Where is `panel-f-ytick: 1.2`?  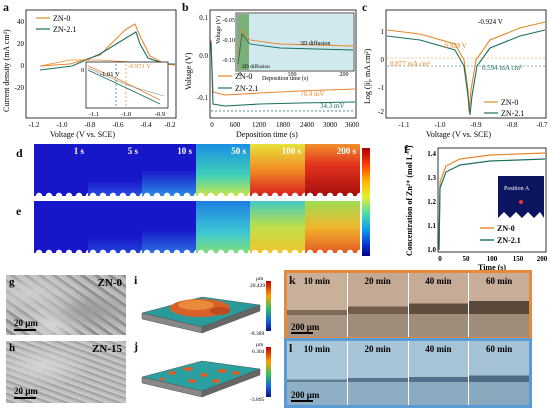
panel-f-ytick: 1.2 is located at coordinates (431, 202).